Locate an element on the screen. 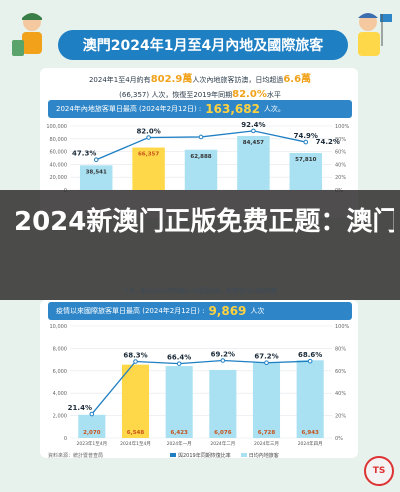  page-title: 澳門2024年1月至4月內地及國際旅客 is located at coordinates (203, 45).